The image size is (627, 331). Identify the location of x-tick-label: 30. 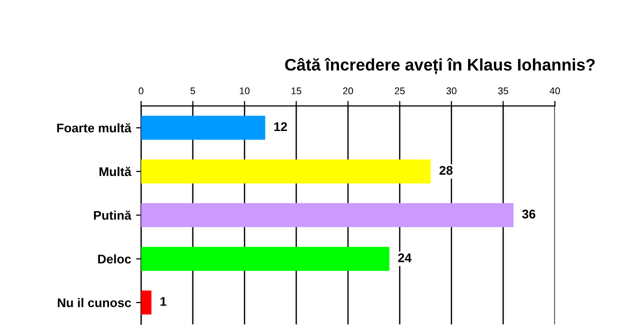
(451, 90).